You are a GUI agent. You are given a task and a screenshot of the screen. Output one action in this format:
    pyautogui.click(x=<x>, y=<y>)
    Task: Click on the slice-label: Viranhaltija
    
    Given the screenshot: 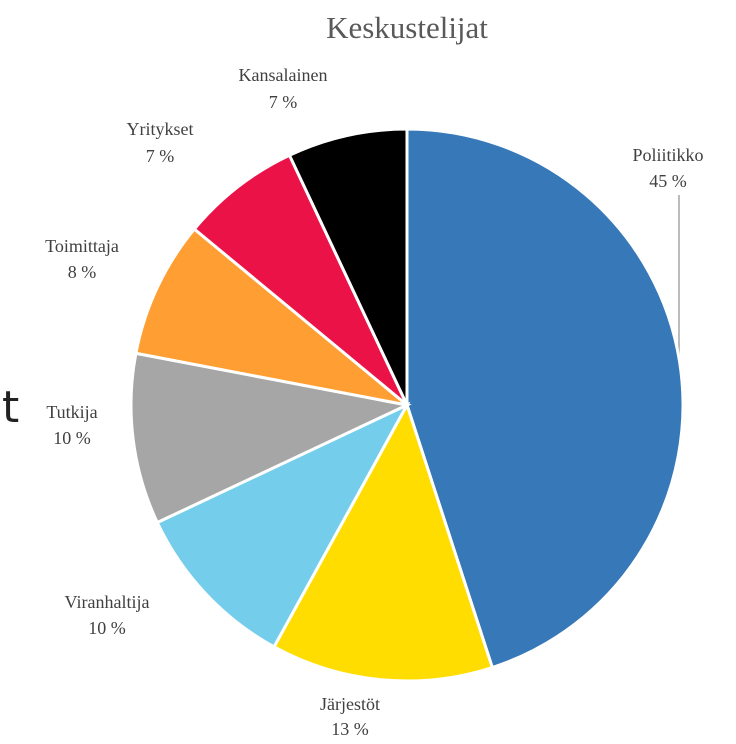 What is the action you would take?
    pyautogui.click(x=107, y=602)
    